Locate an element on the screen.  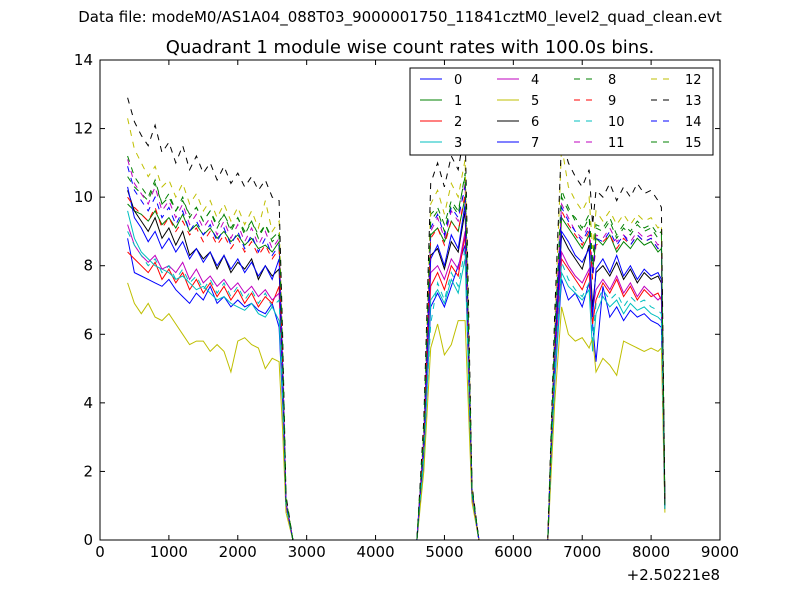
x-tick-label: 2000 is located at coordinates (238, 552).